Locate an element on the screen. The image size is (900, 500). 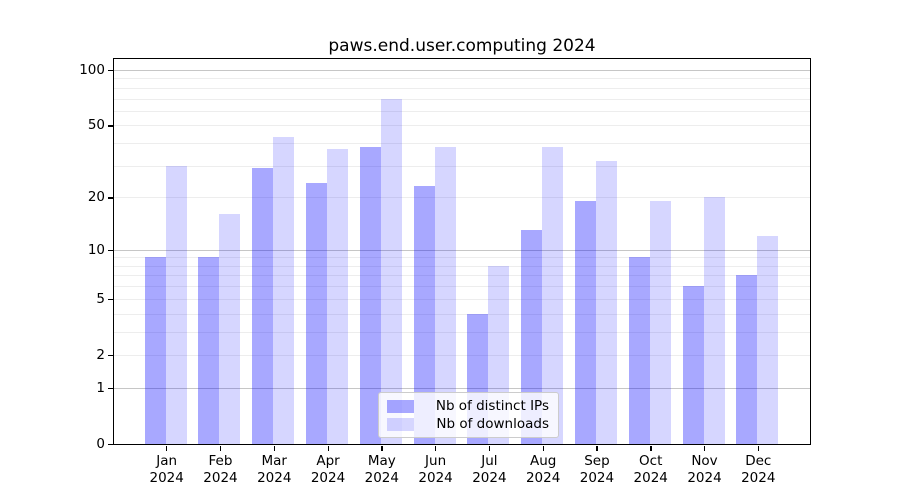
y-tick-label: 2 is located at coordinates (100, 354).